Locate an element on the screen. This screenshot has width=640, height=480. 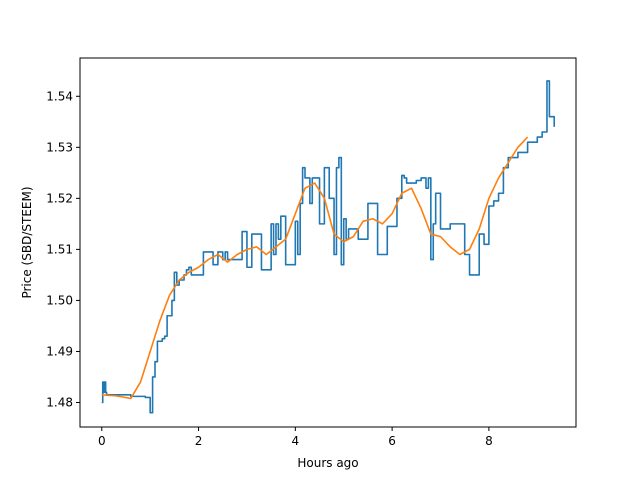
x-tick-label: 6 is located at coordinates (392, 441).